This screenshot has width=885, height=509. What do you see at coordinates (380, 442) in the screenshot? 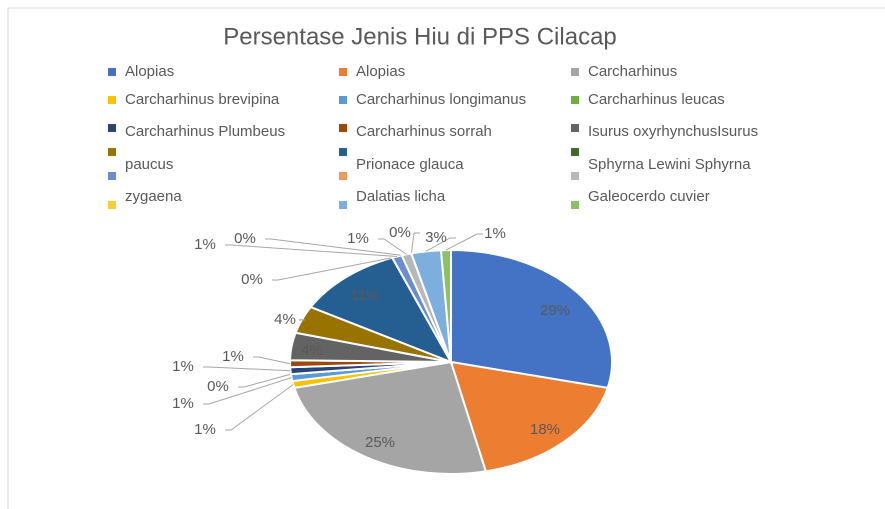
I see `data-label: 25%` at bounding box center [380, 442].